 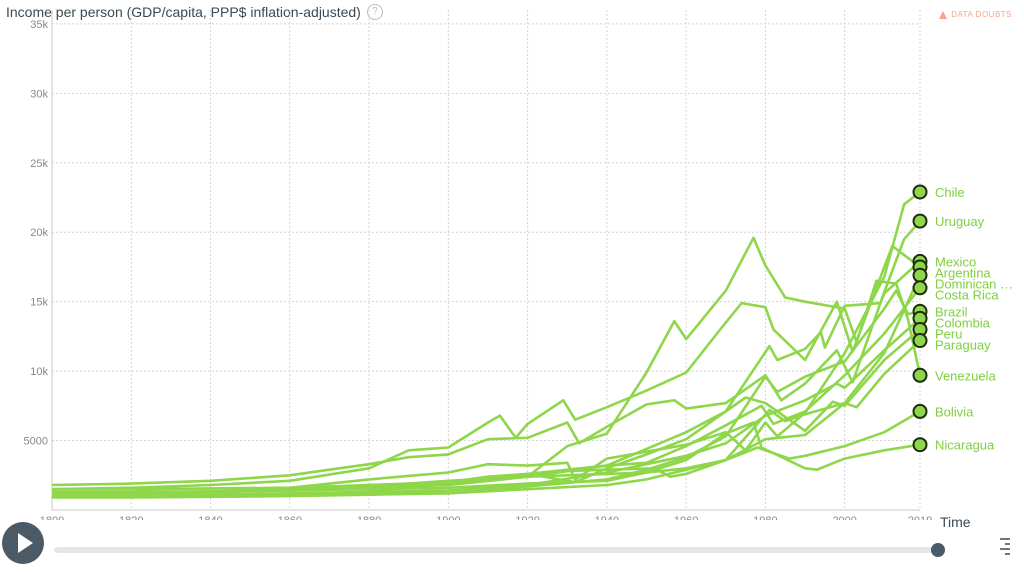 I want to click on x-tick-label: 1820, so click(x=131, y=517).